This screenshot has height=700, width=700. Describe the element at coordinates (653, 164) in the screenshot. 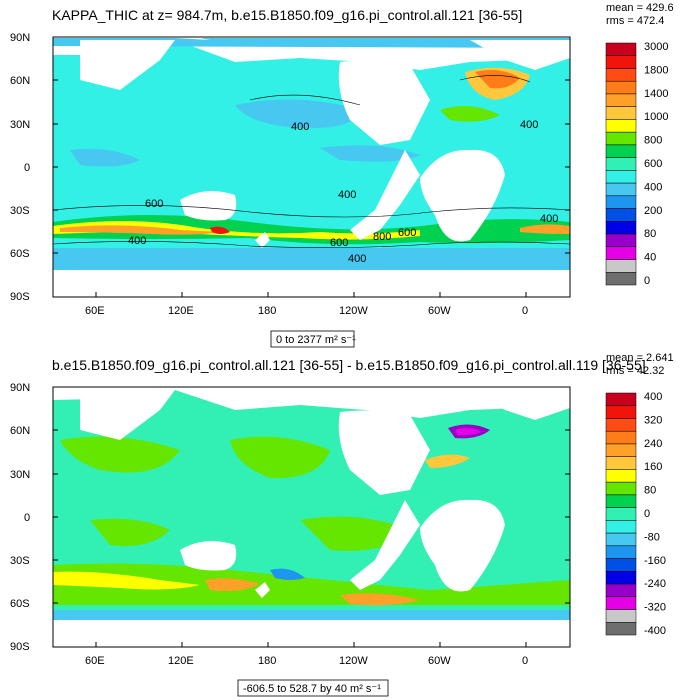

I see `colorbar-label: 600` at that location.